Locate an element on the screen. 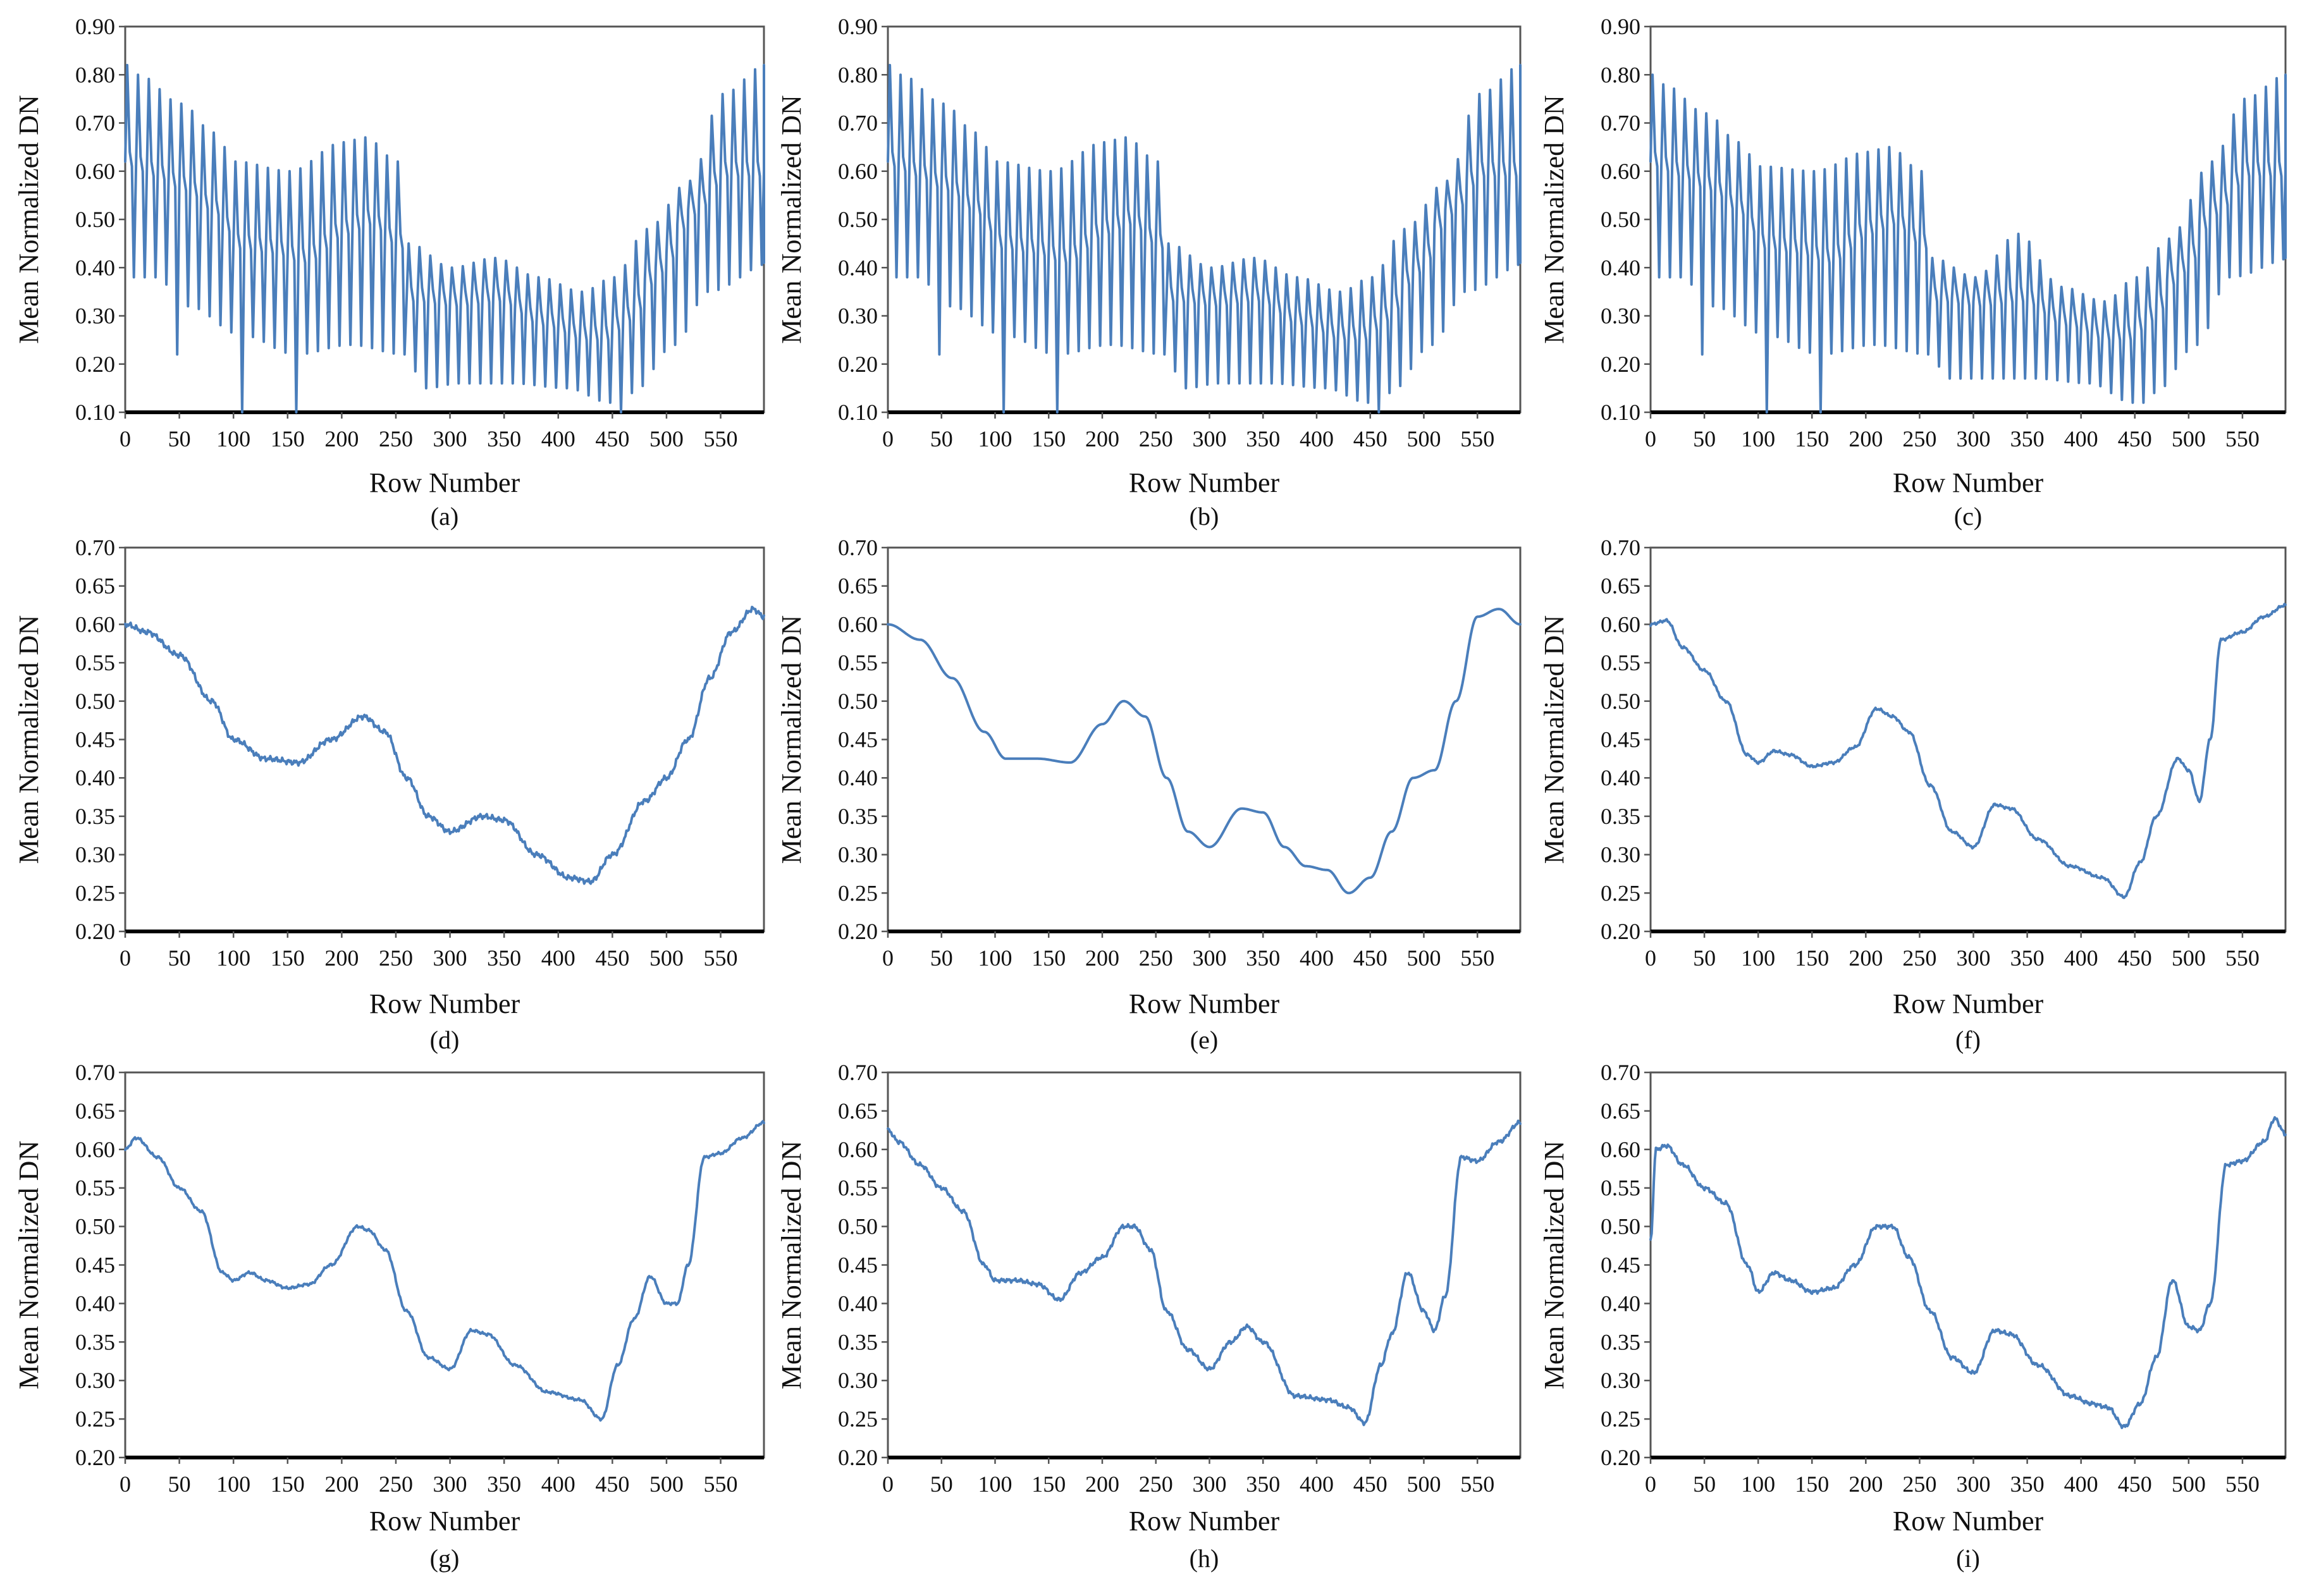  y-tick-label: 0.55 is located at coordinates (858, 1188).